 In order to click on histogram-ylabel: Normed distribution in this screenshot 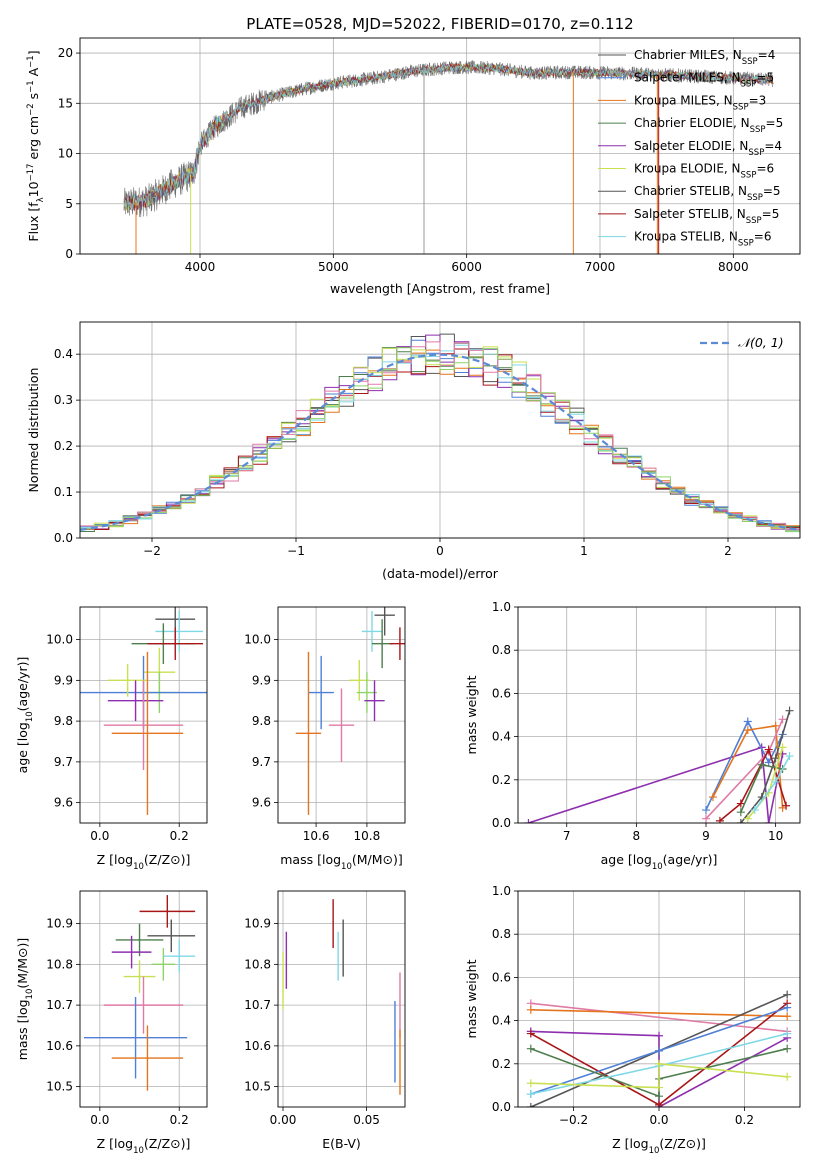, I will do `click(33, 430)`.